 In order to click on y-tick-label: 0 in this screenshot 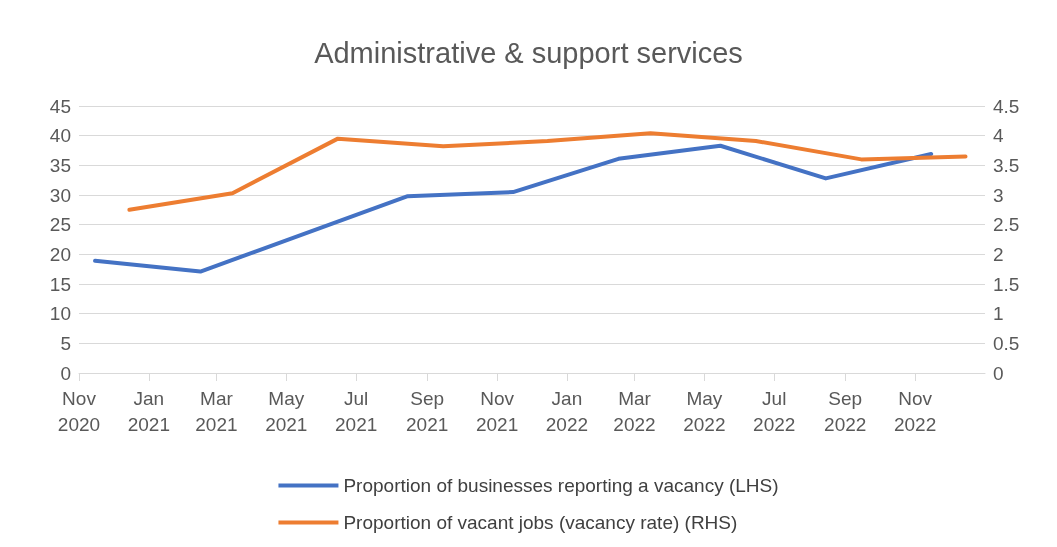, I will do `click(65, 373)`.